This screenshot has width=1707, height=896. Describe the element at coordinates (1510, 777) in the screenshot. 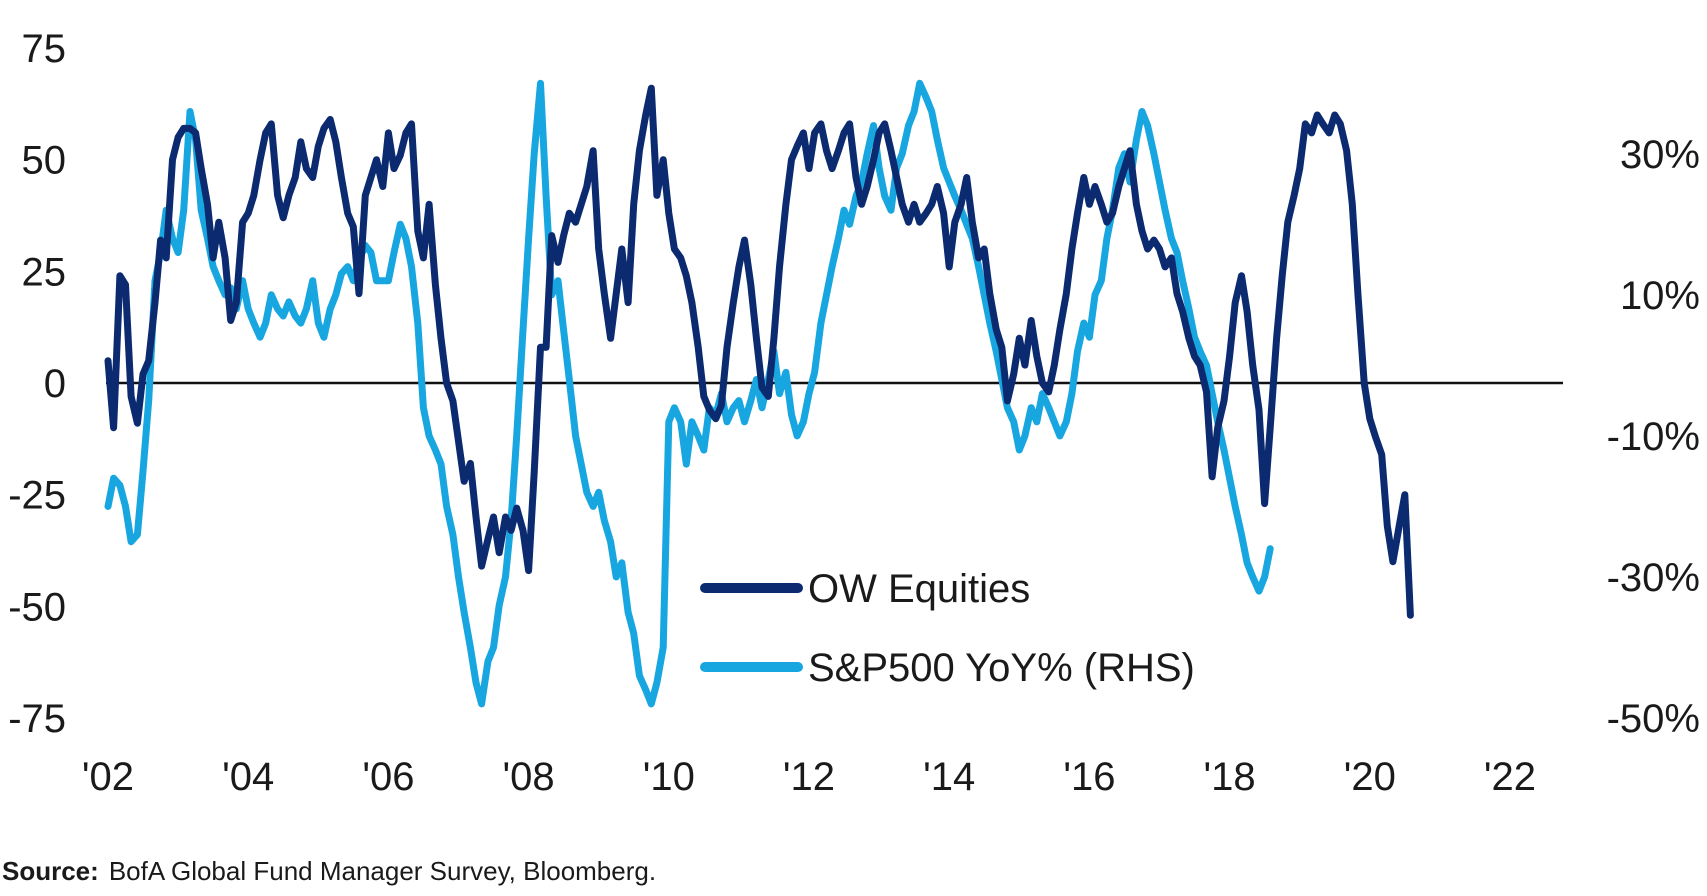

I see `x-tick-label: '22` at that location.